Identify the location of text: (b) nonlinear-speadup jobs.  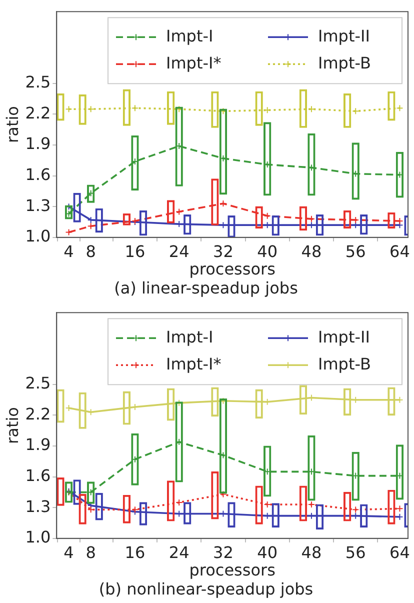
(206, 589).